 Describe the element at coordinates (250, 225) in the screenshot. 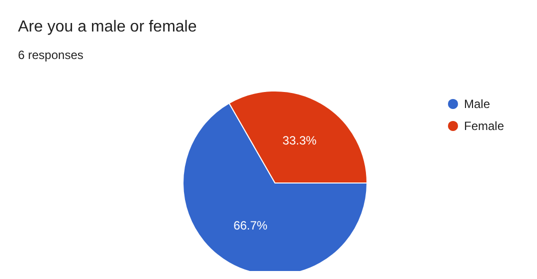

I see `data-label: 66.7%` at that location.